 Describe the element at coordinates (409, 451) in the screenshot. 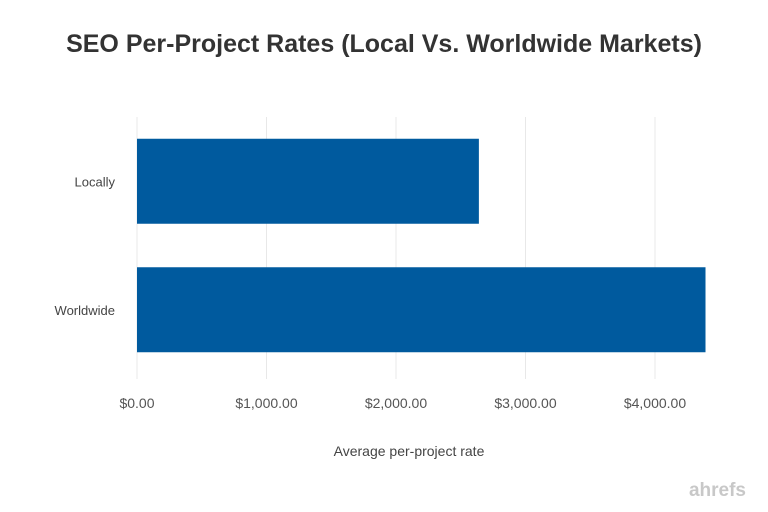

I see `x-axis-label: Average per-project rate` at that location.